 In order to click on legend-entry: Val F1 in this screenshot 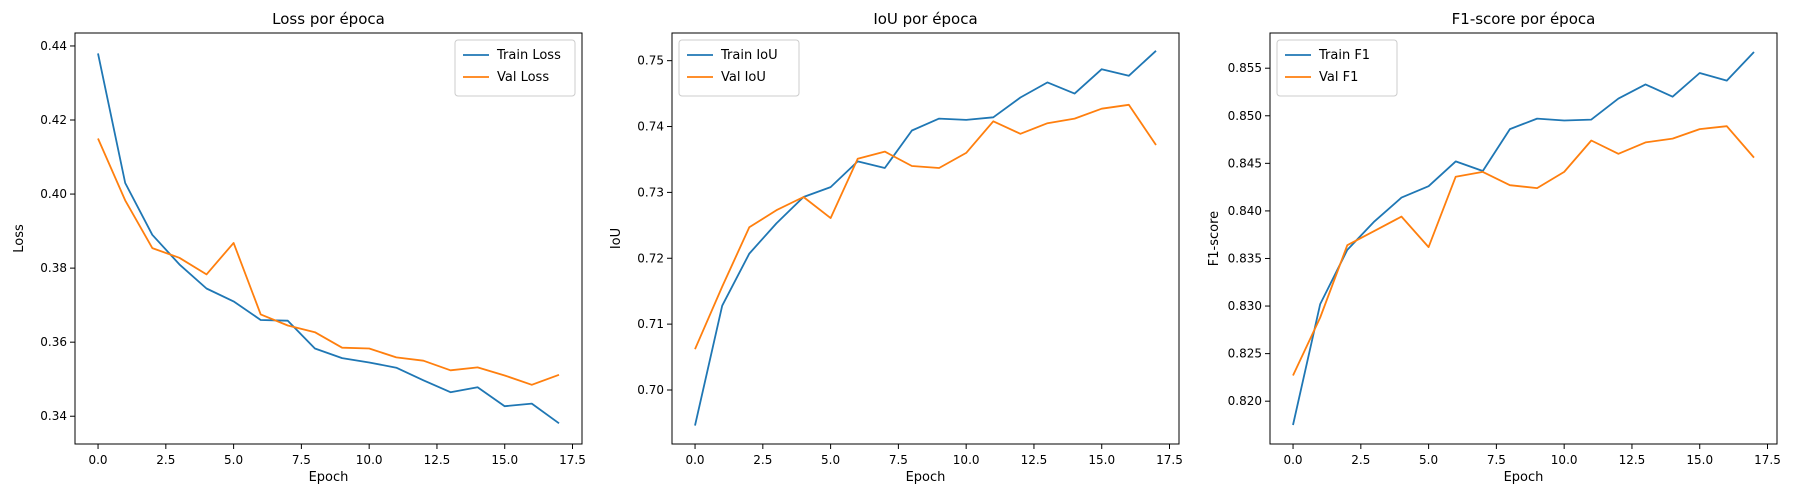, I will do `click(1338, 77)`.